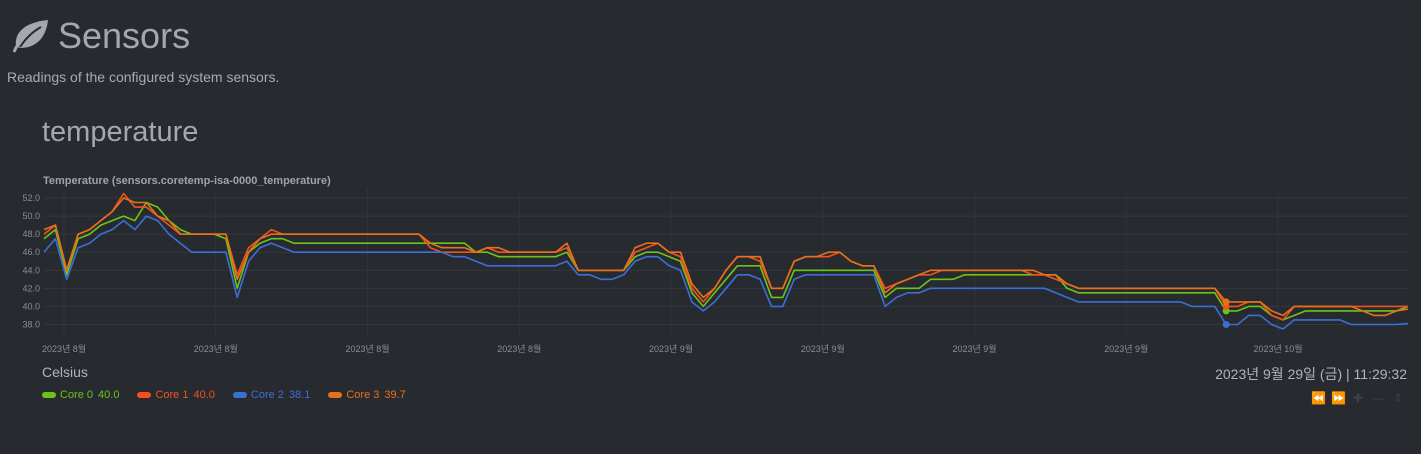 Image resolution: width=1421 pixels, height=454 pixels. I want to click on legend-label: Core 1, so click(172, 395).